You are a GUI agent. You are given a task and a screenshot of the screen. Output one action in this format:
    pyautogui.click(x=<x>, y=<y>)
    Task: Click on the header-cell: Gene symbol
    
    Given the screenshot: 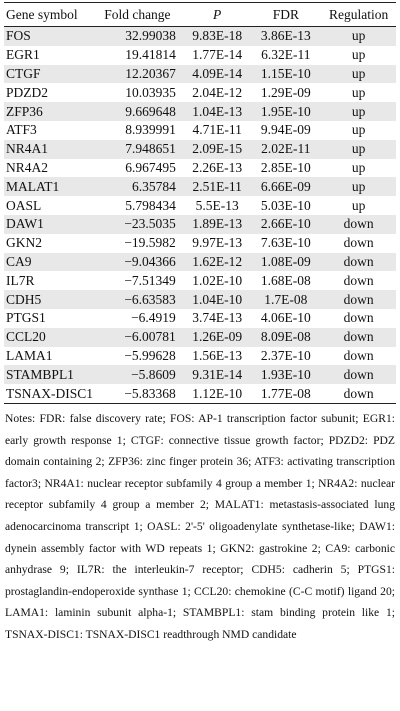 What is the action you would take?
    pyautogui.click(x=50, y=14)
    